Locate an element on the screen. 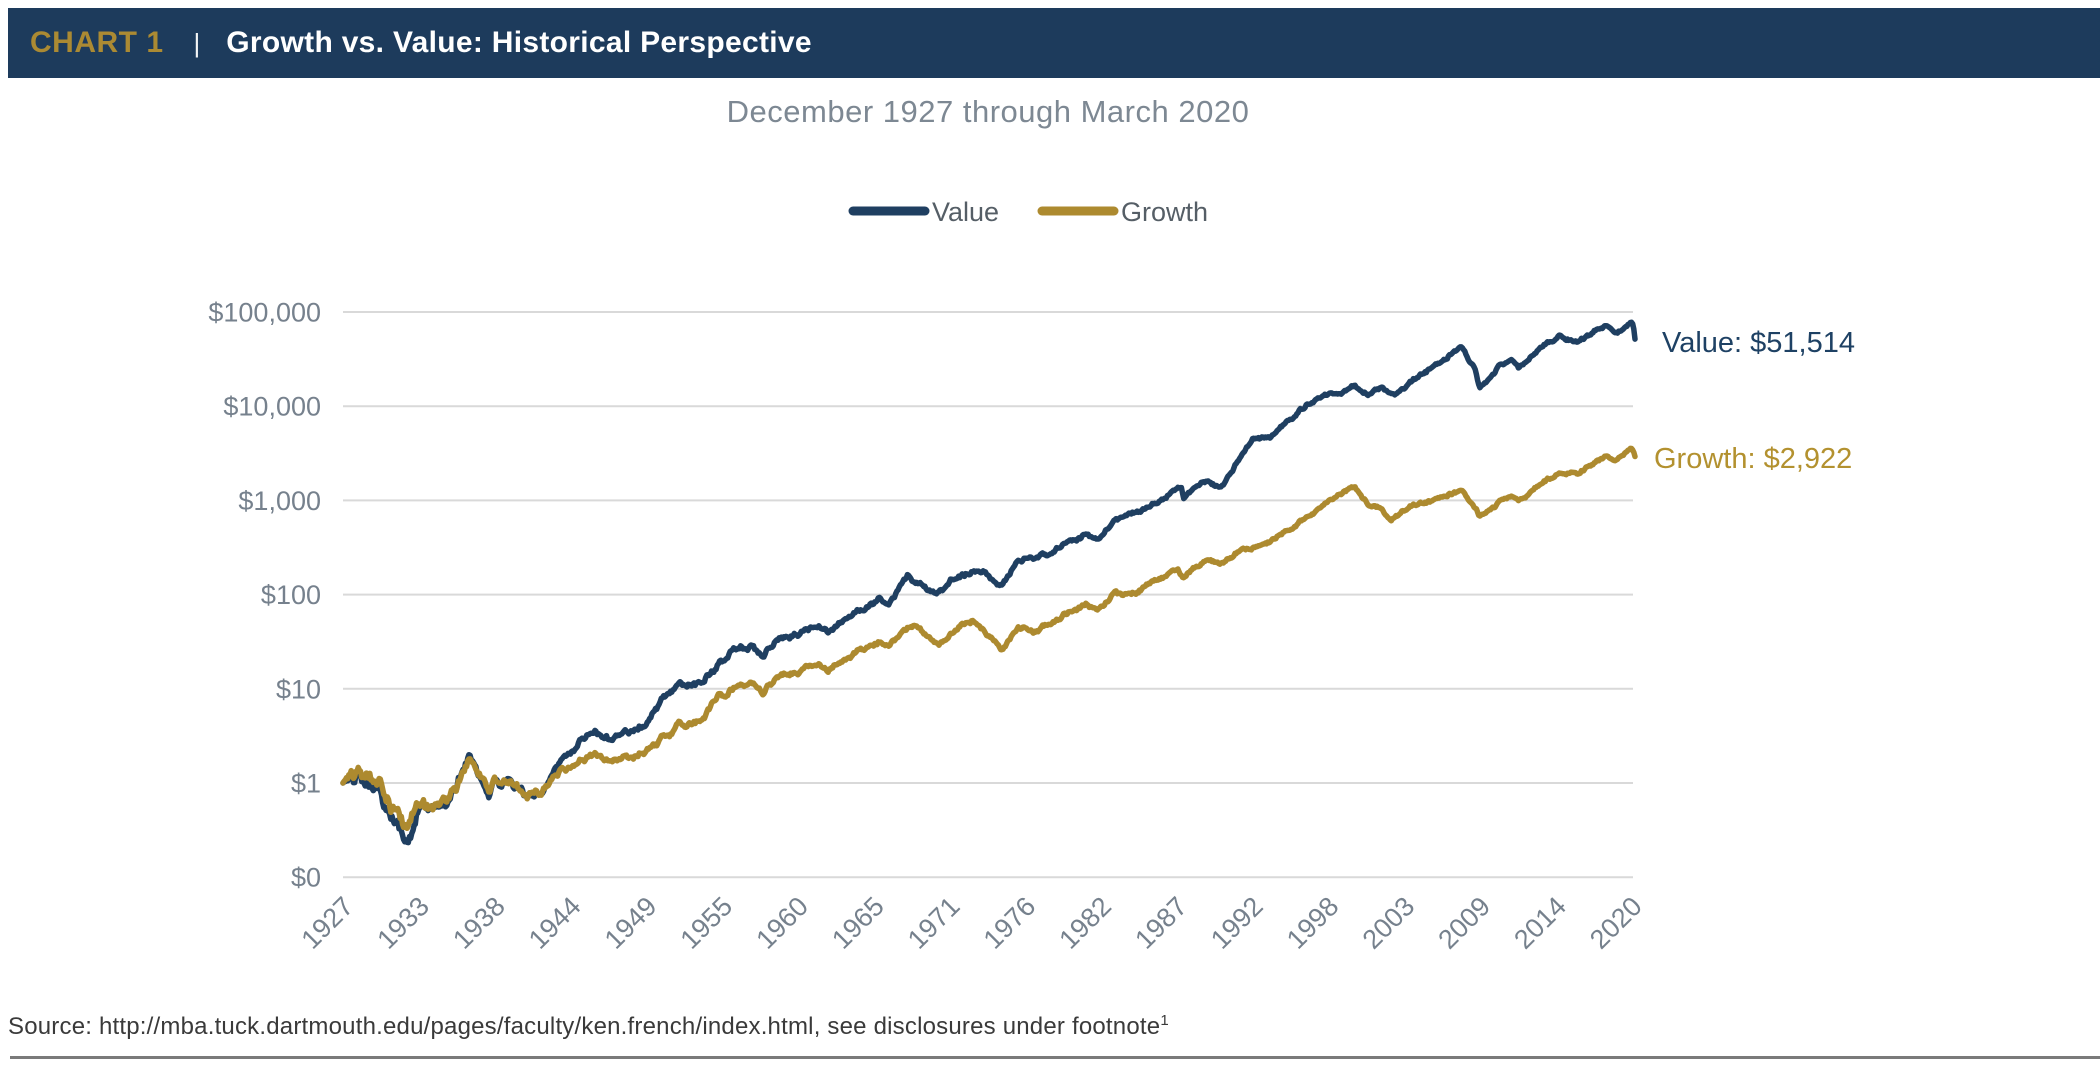 The height and width of the screenshot is (1074, 2100). y-axis-tick-label: $10,000 is located at coordinates (272, 407).